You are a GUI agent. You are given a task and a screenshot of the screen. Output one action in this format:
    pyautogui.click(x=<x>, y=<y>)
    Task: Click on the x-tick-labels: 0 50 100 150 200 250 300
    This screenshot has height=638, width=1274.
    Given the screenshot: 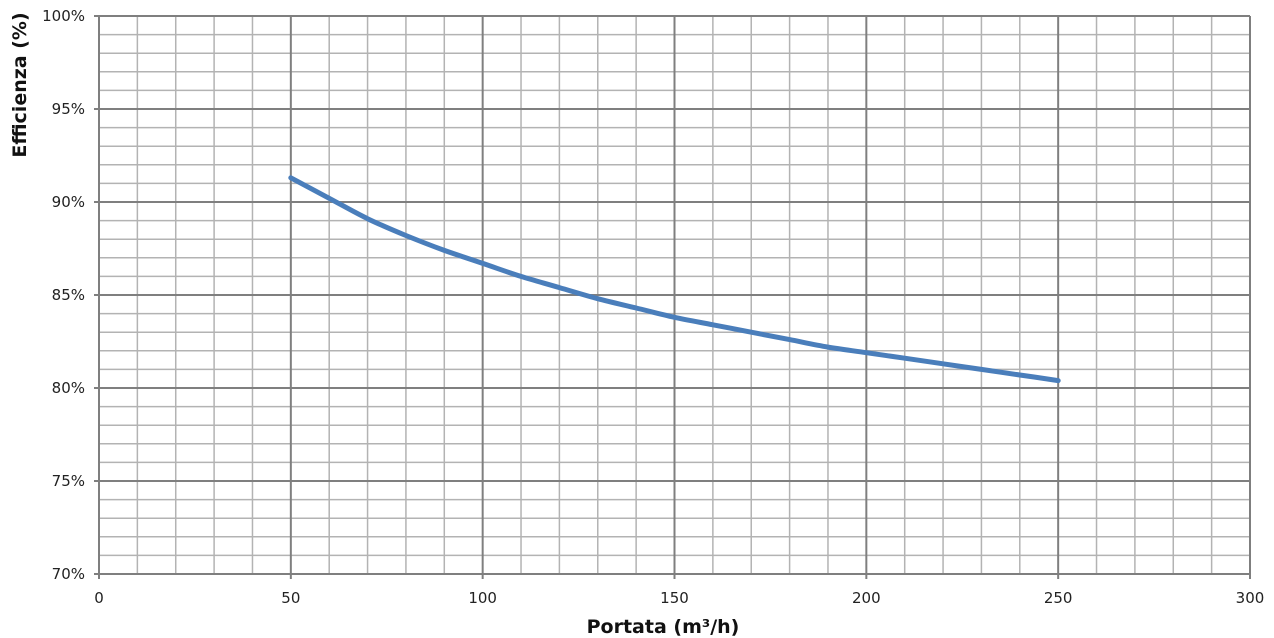 What is the action you would take?
    pyautogui.click(x=679, y=598)
    